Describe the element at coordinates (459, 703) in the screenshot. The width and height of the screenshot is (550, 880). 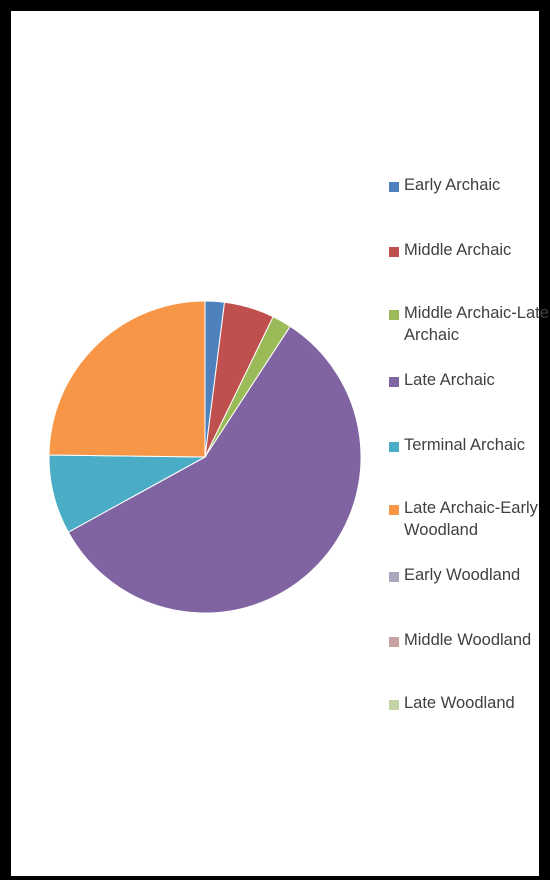
I see `legend-label: Late Woodland` at that location.